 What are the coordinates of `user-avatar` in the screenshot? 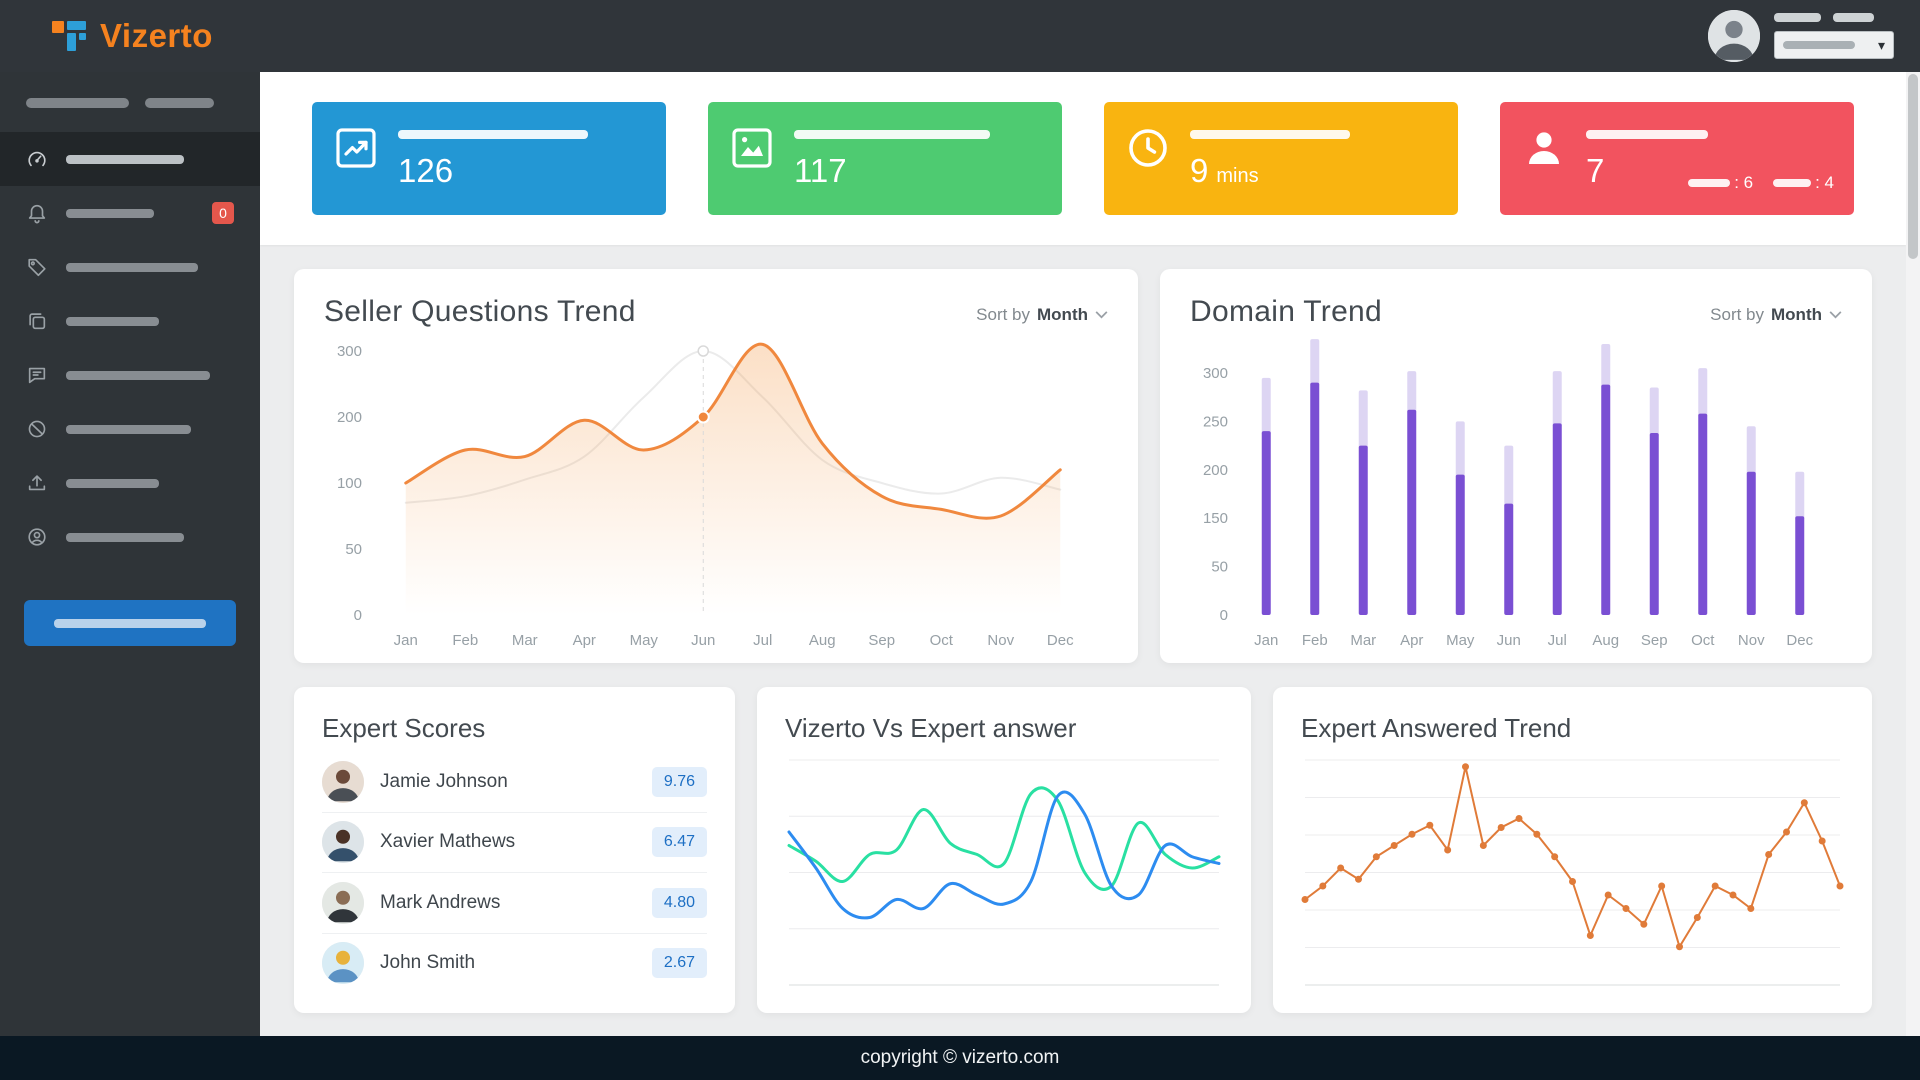 It's located at (1734, 36).